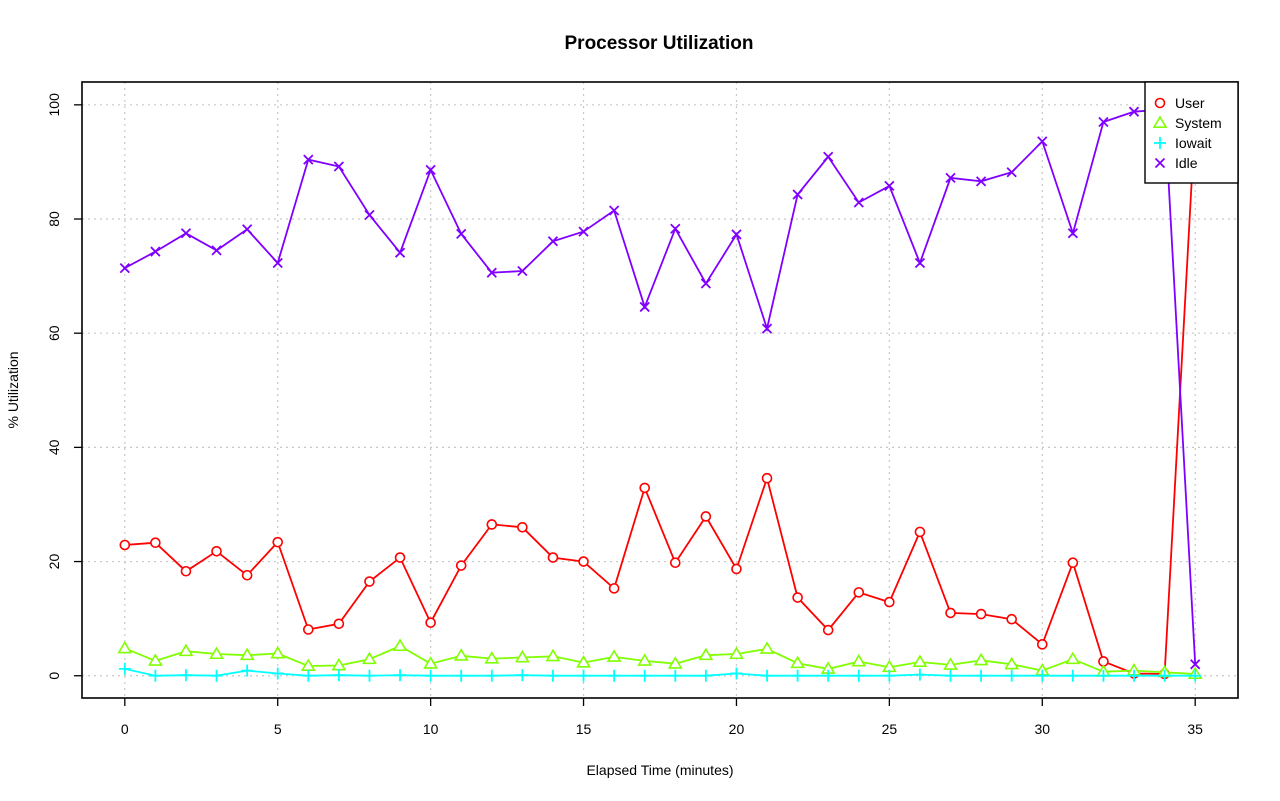 The width and height of the screenshot is (1280, 801). I want to click on series-iowait, so click(660, 672).